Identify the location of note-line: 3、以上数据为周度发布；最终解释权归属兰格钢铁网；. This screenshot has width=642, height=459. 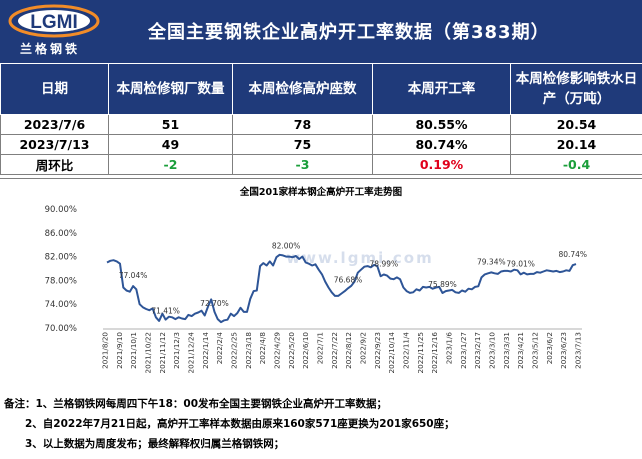
(155, 444).